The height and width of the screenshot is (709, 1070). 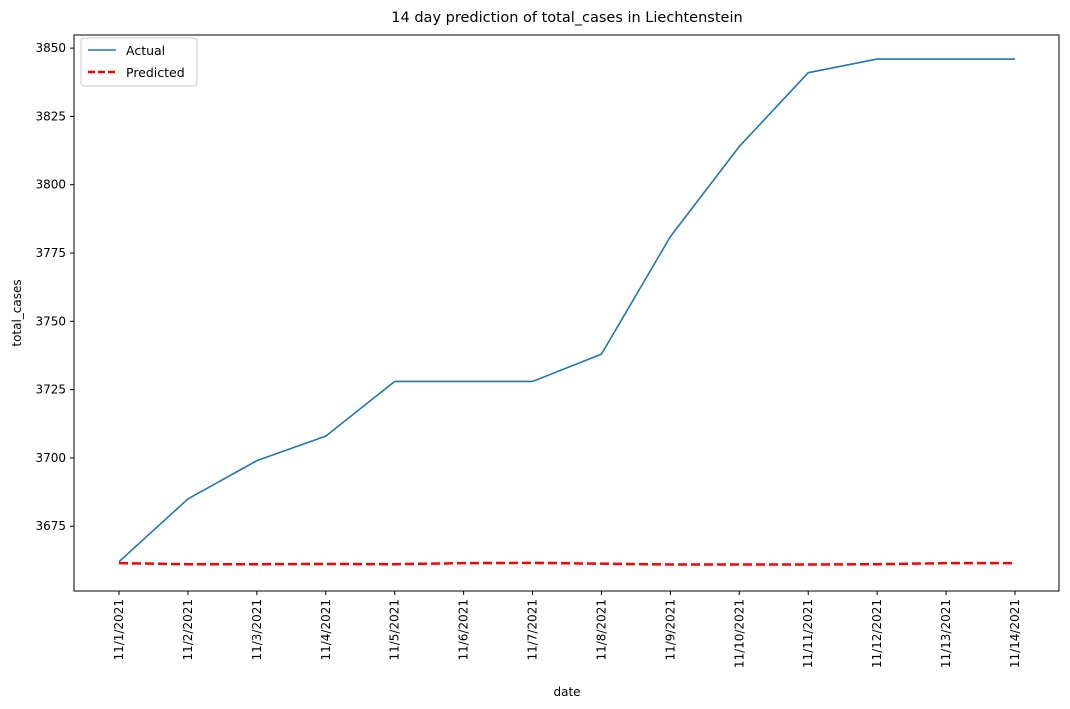 I want to click on x-tick-label: 11/11/2021, so click(x=808, y=633).